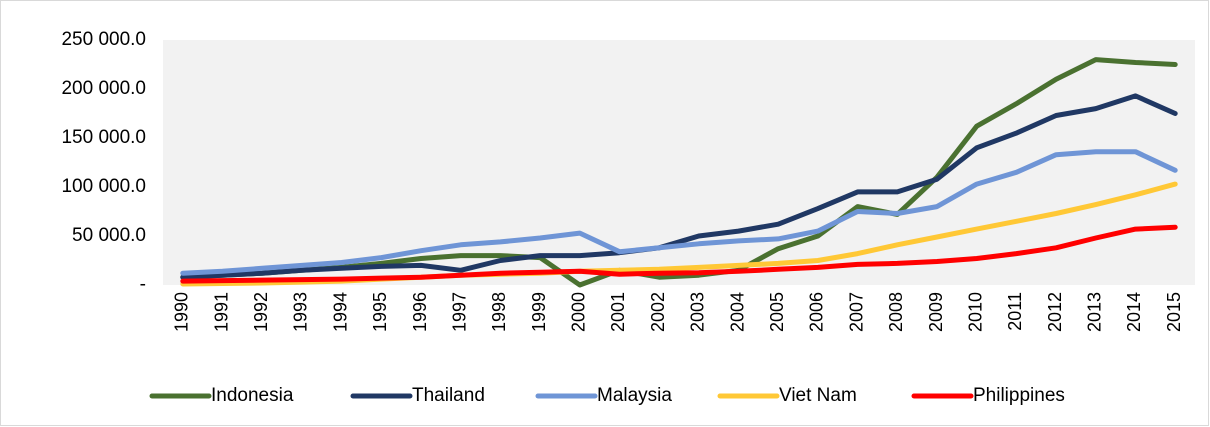 The image size is (1210, 427). What do you see at coordinates (896, 312) in the screenshot?
I see `x-tick-label: 2008` at bounding box center [896, 312].